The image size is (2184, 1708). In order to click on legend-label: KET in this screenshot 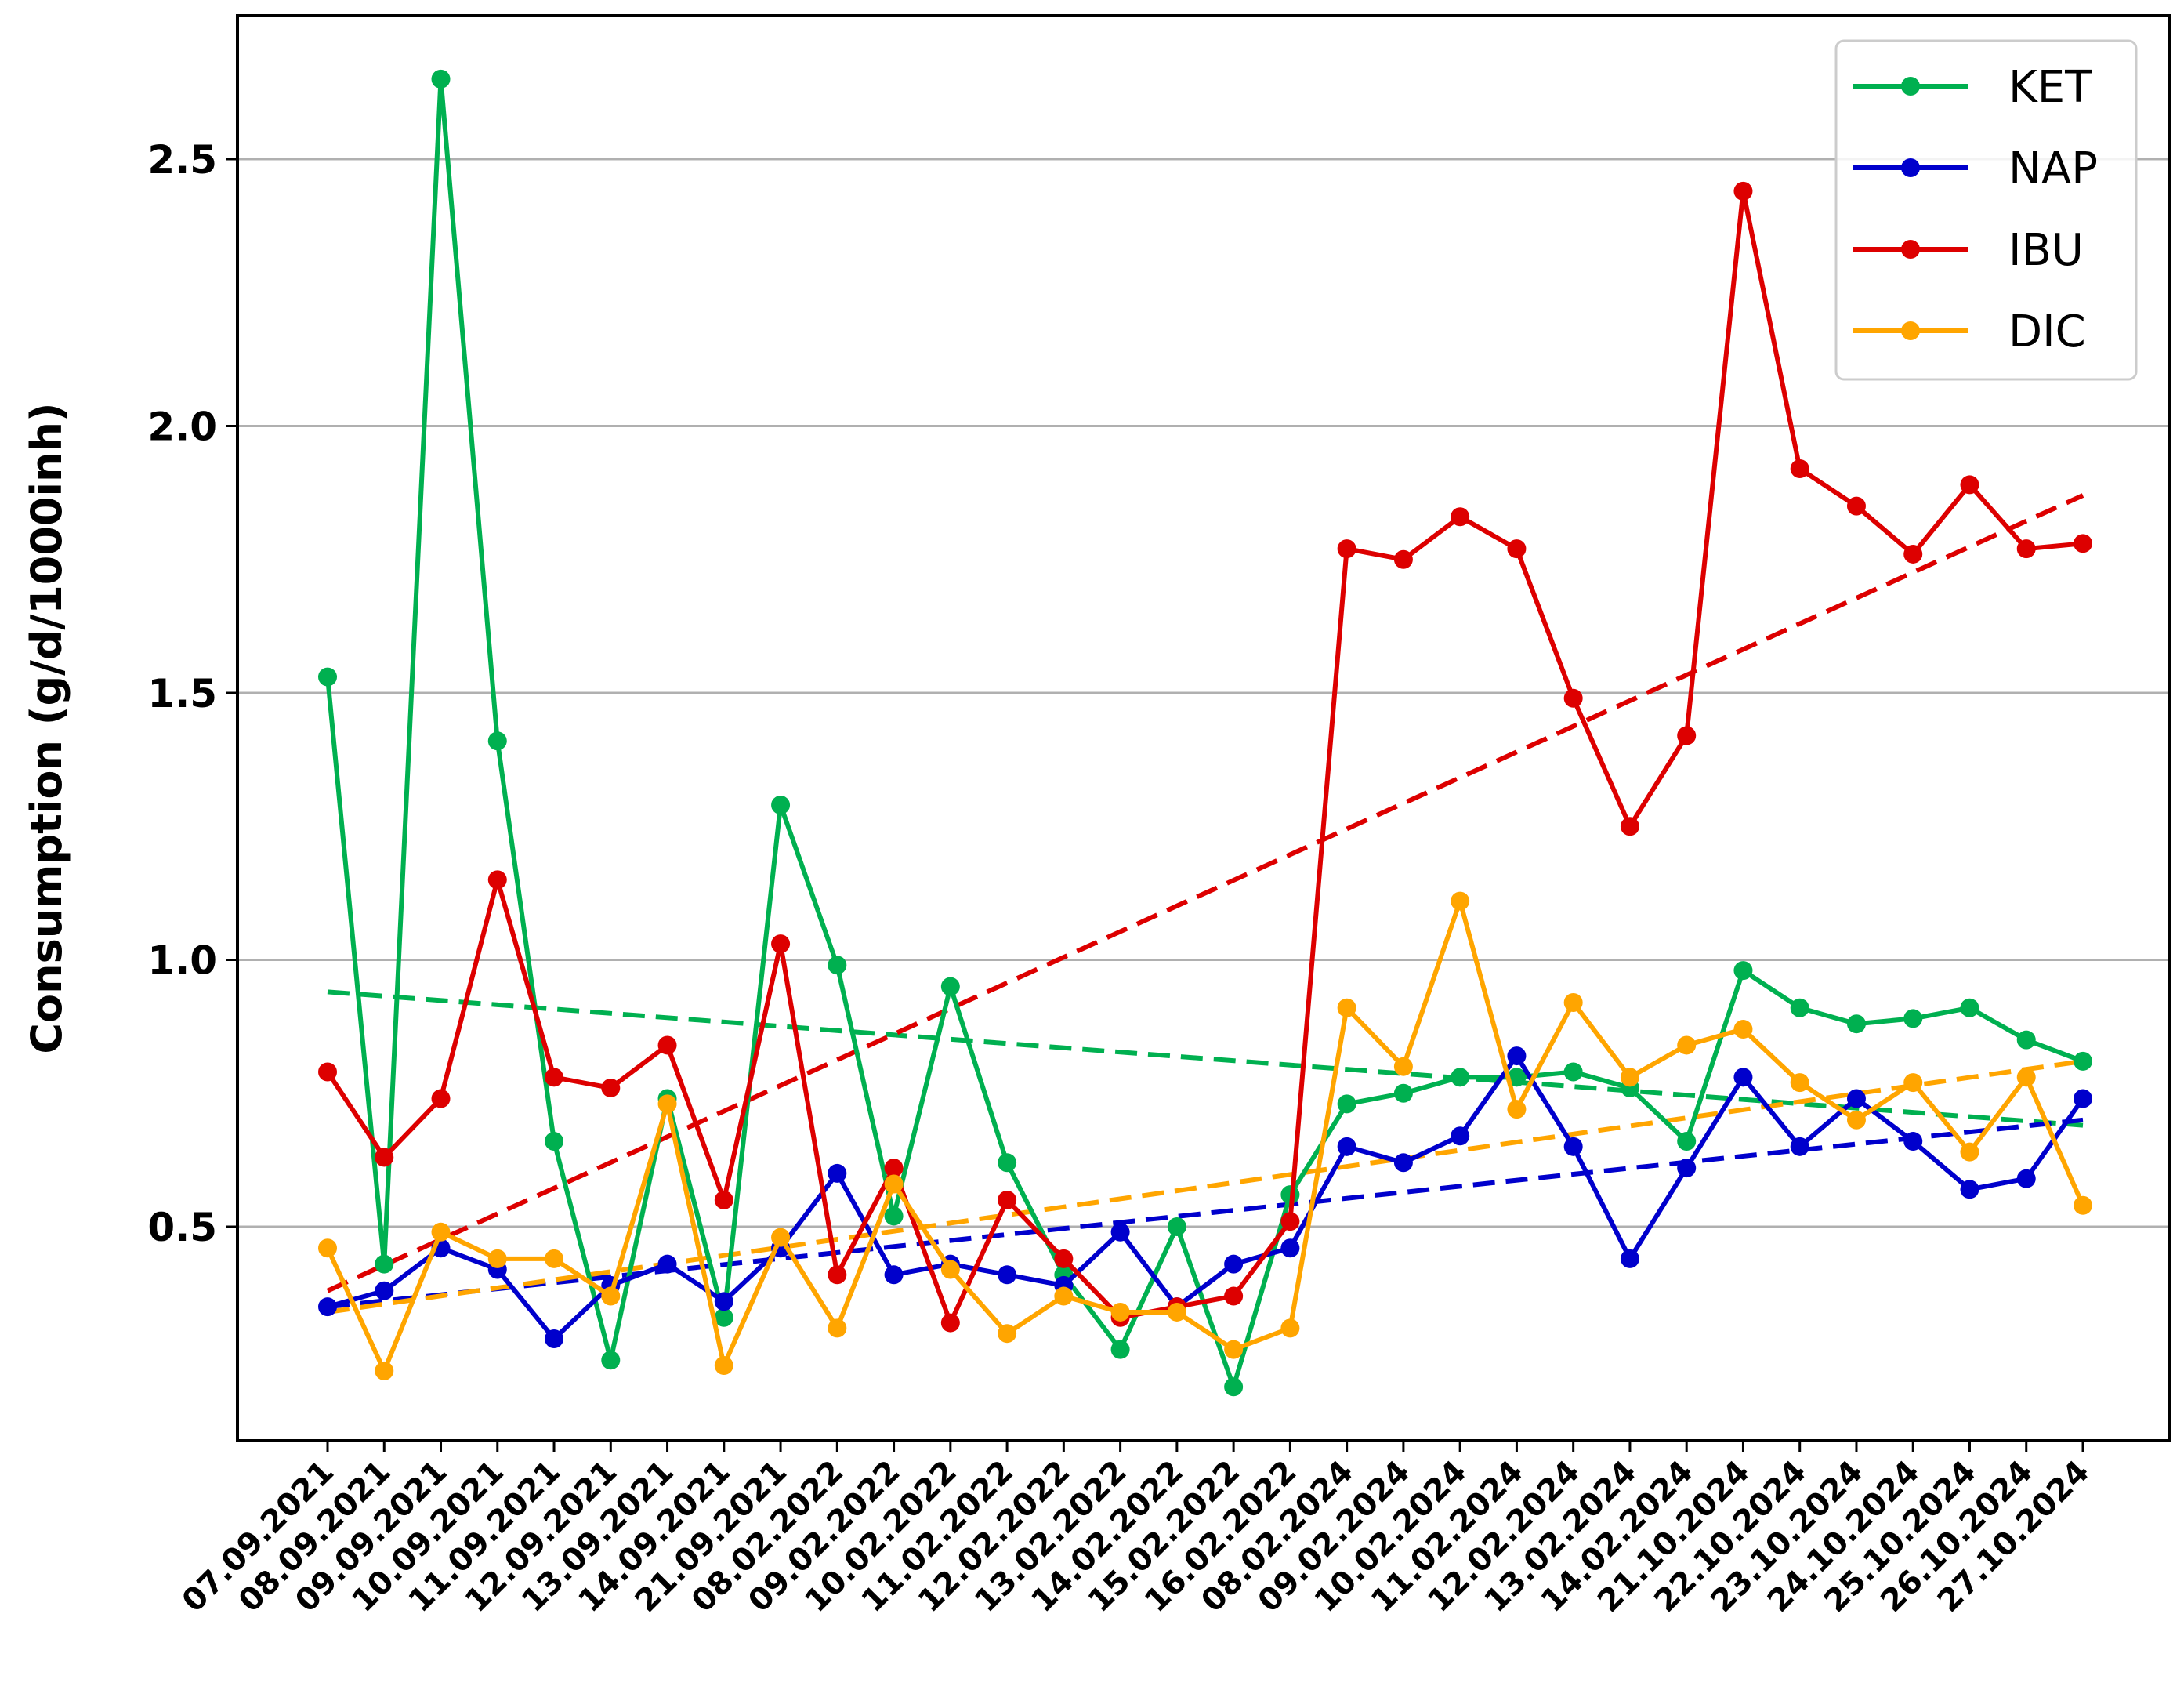, I will do `click(2050, 88)`.